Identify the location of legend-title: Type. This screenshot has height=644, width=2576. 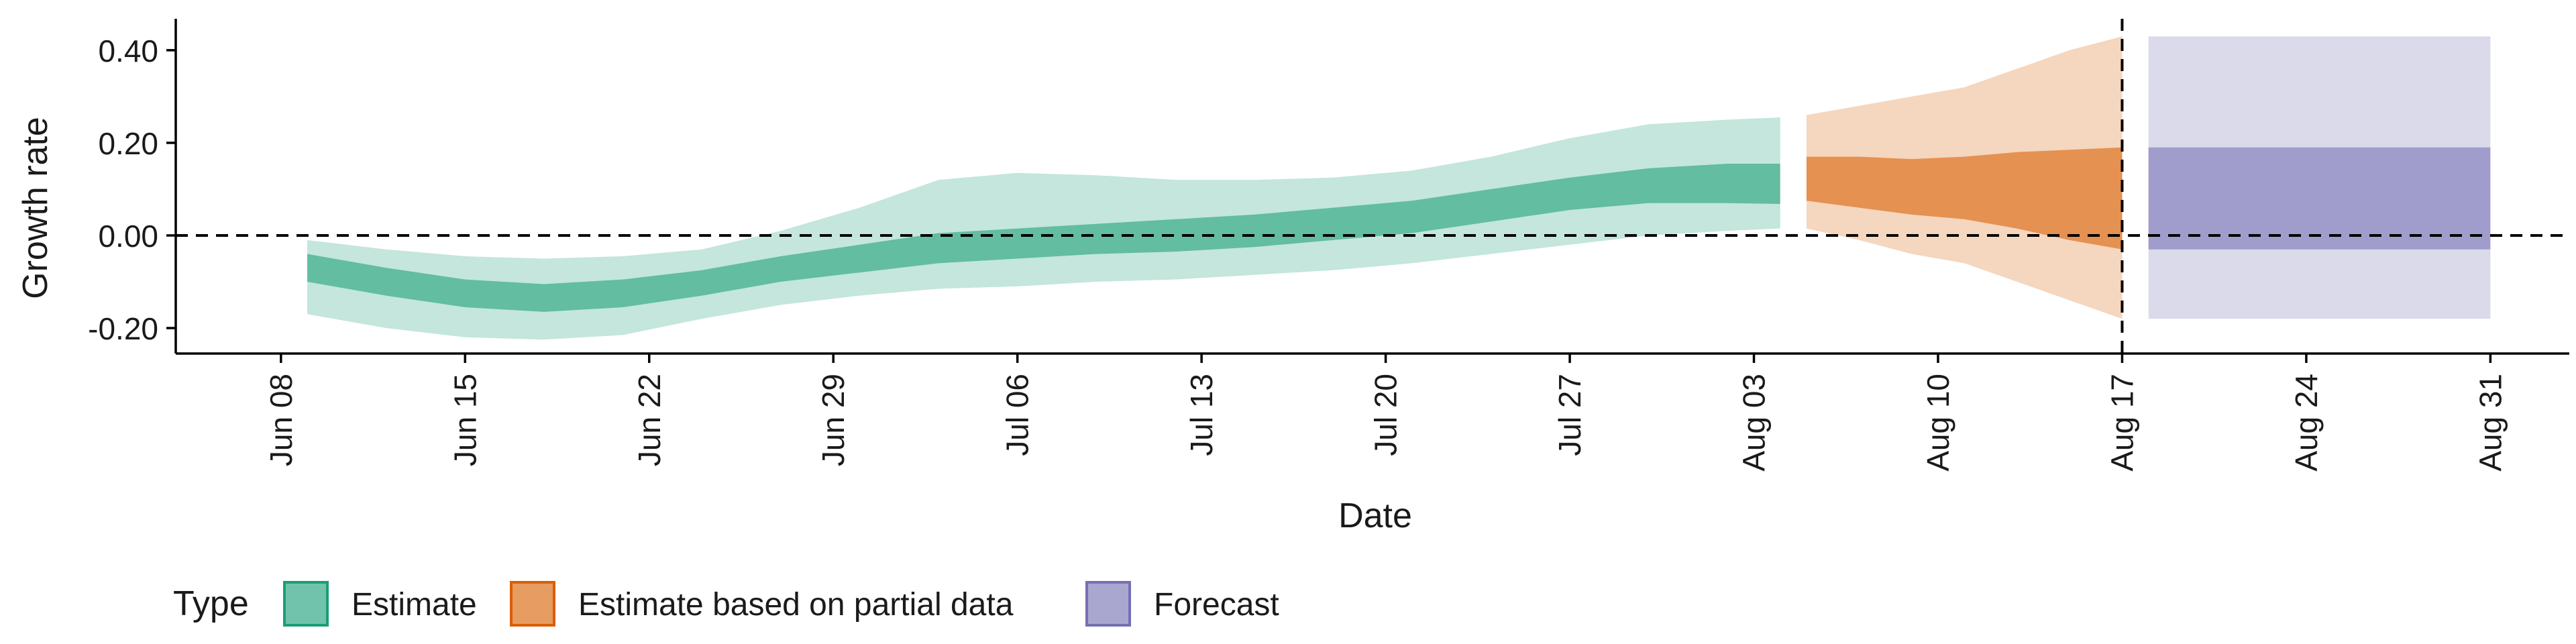
(211, 603).